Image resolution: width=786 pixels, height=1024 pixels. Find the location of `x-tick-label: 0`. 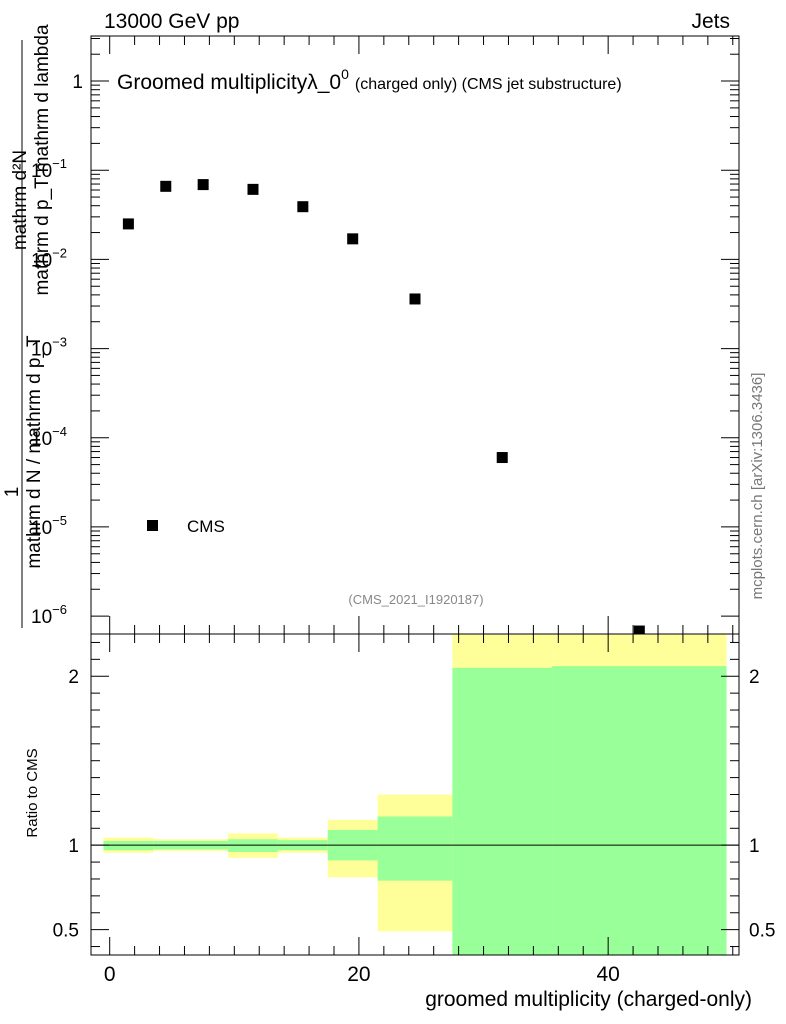

x-tick-label: 0 is located at coordinates (110, 974).